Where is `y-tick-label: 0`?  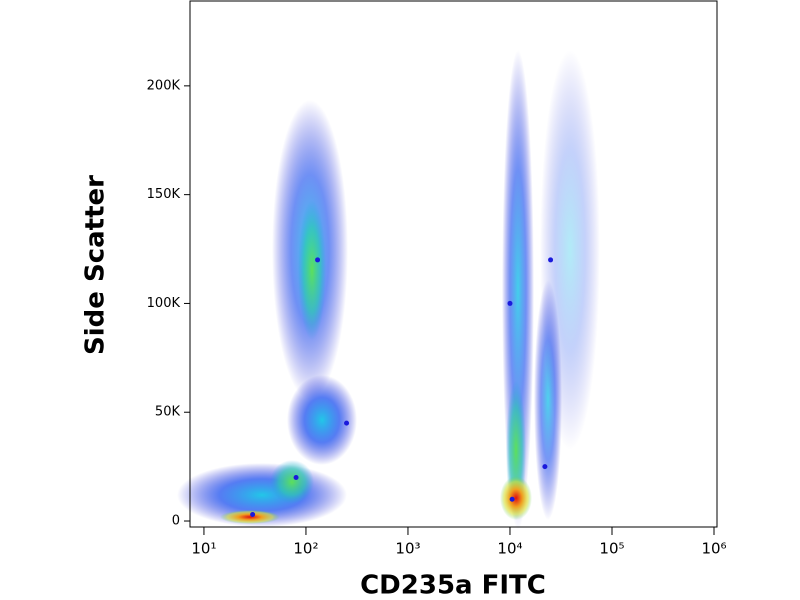 y-tick-label: 0 is located at coordinates (176, 521).